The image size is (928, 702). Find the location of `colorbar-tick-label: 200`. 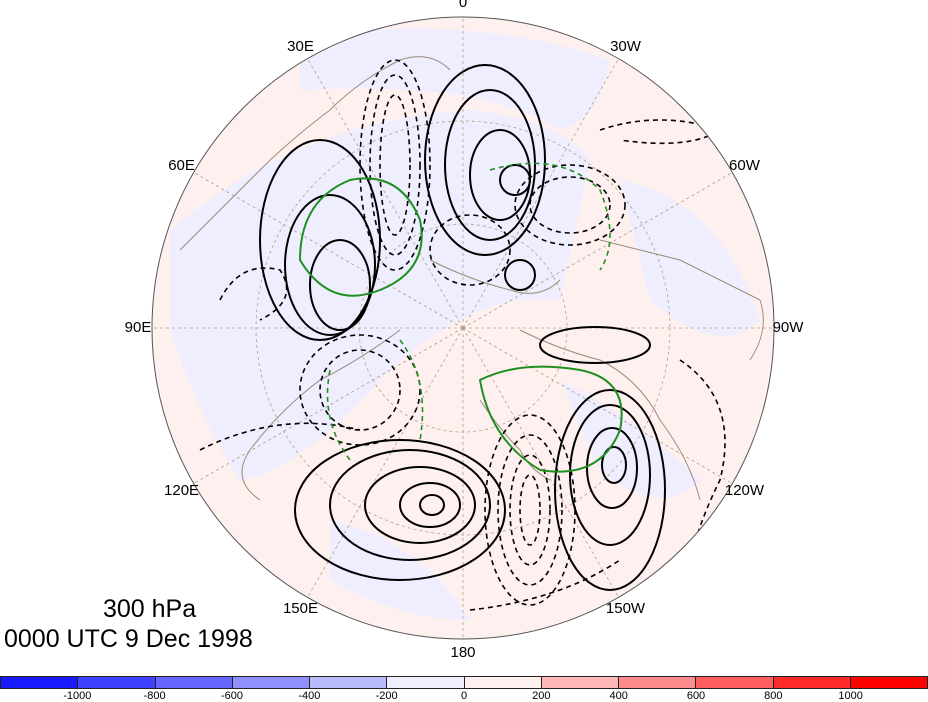

colorbar-tick-label: 200 is located at coordinates (541, 696).